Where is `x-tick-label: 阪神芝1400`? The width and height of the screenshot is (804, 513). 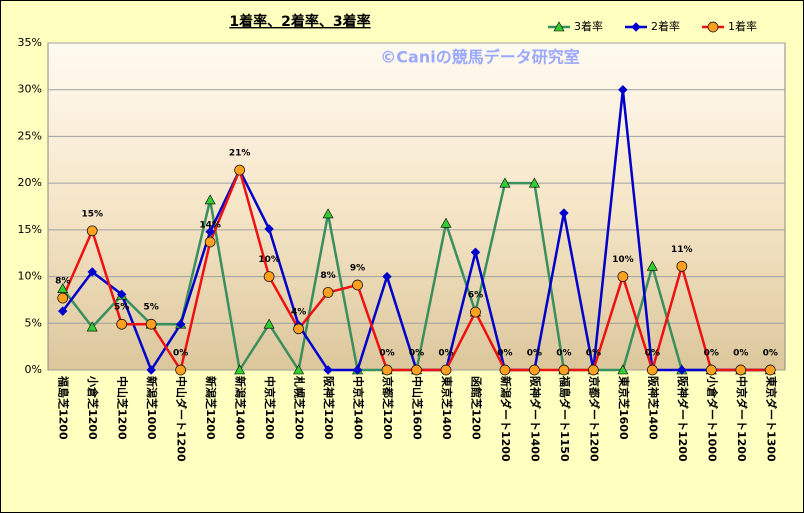
x-tick-label: 阪神芝1400 is located at coordinates (653, 408).